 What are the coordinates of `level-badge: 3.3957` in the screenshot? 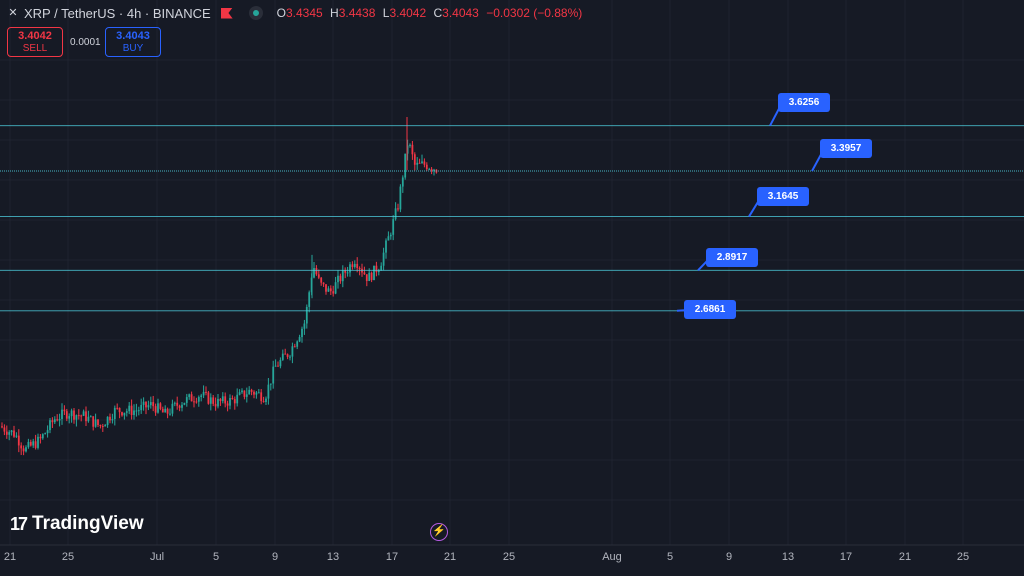 It's located at (846, 148).